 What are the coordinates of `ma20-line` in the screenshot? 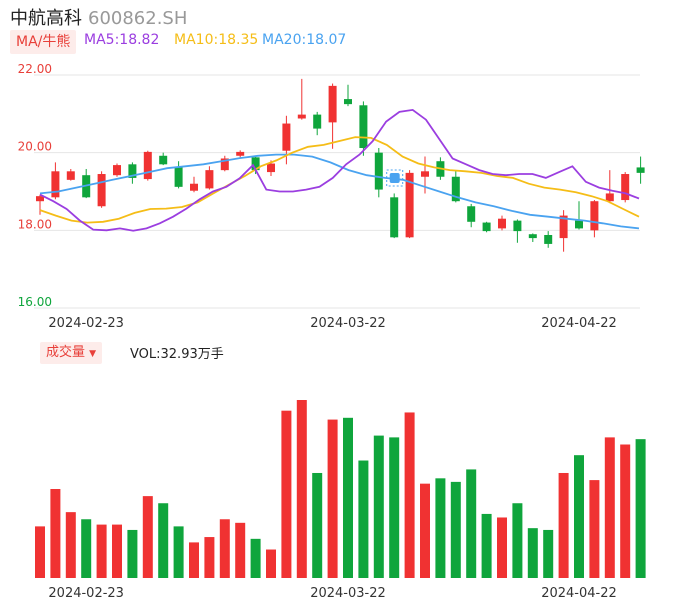 It's located at (339, 191).